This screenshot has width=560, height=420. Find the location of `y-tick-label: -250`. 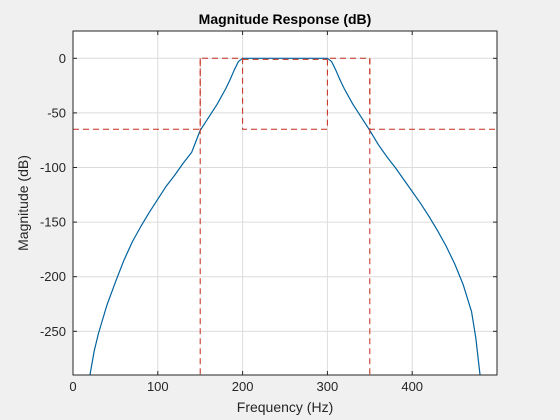

y-tick-label: -250 is located at coordinates (53, 331).